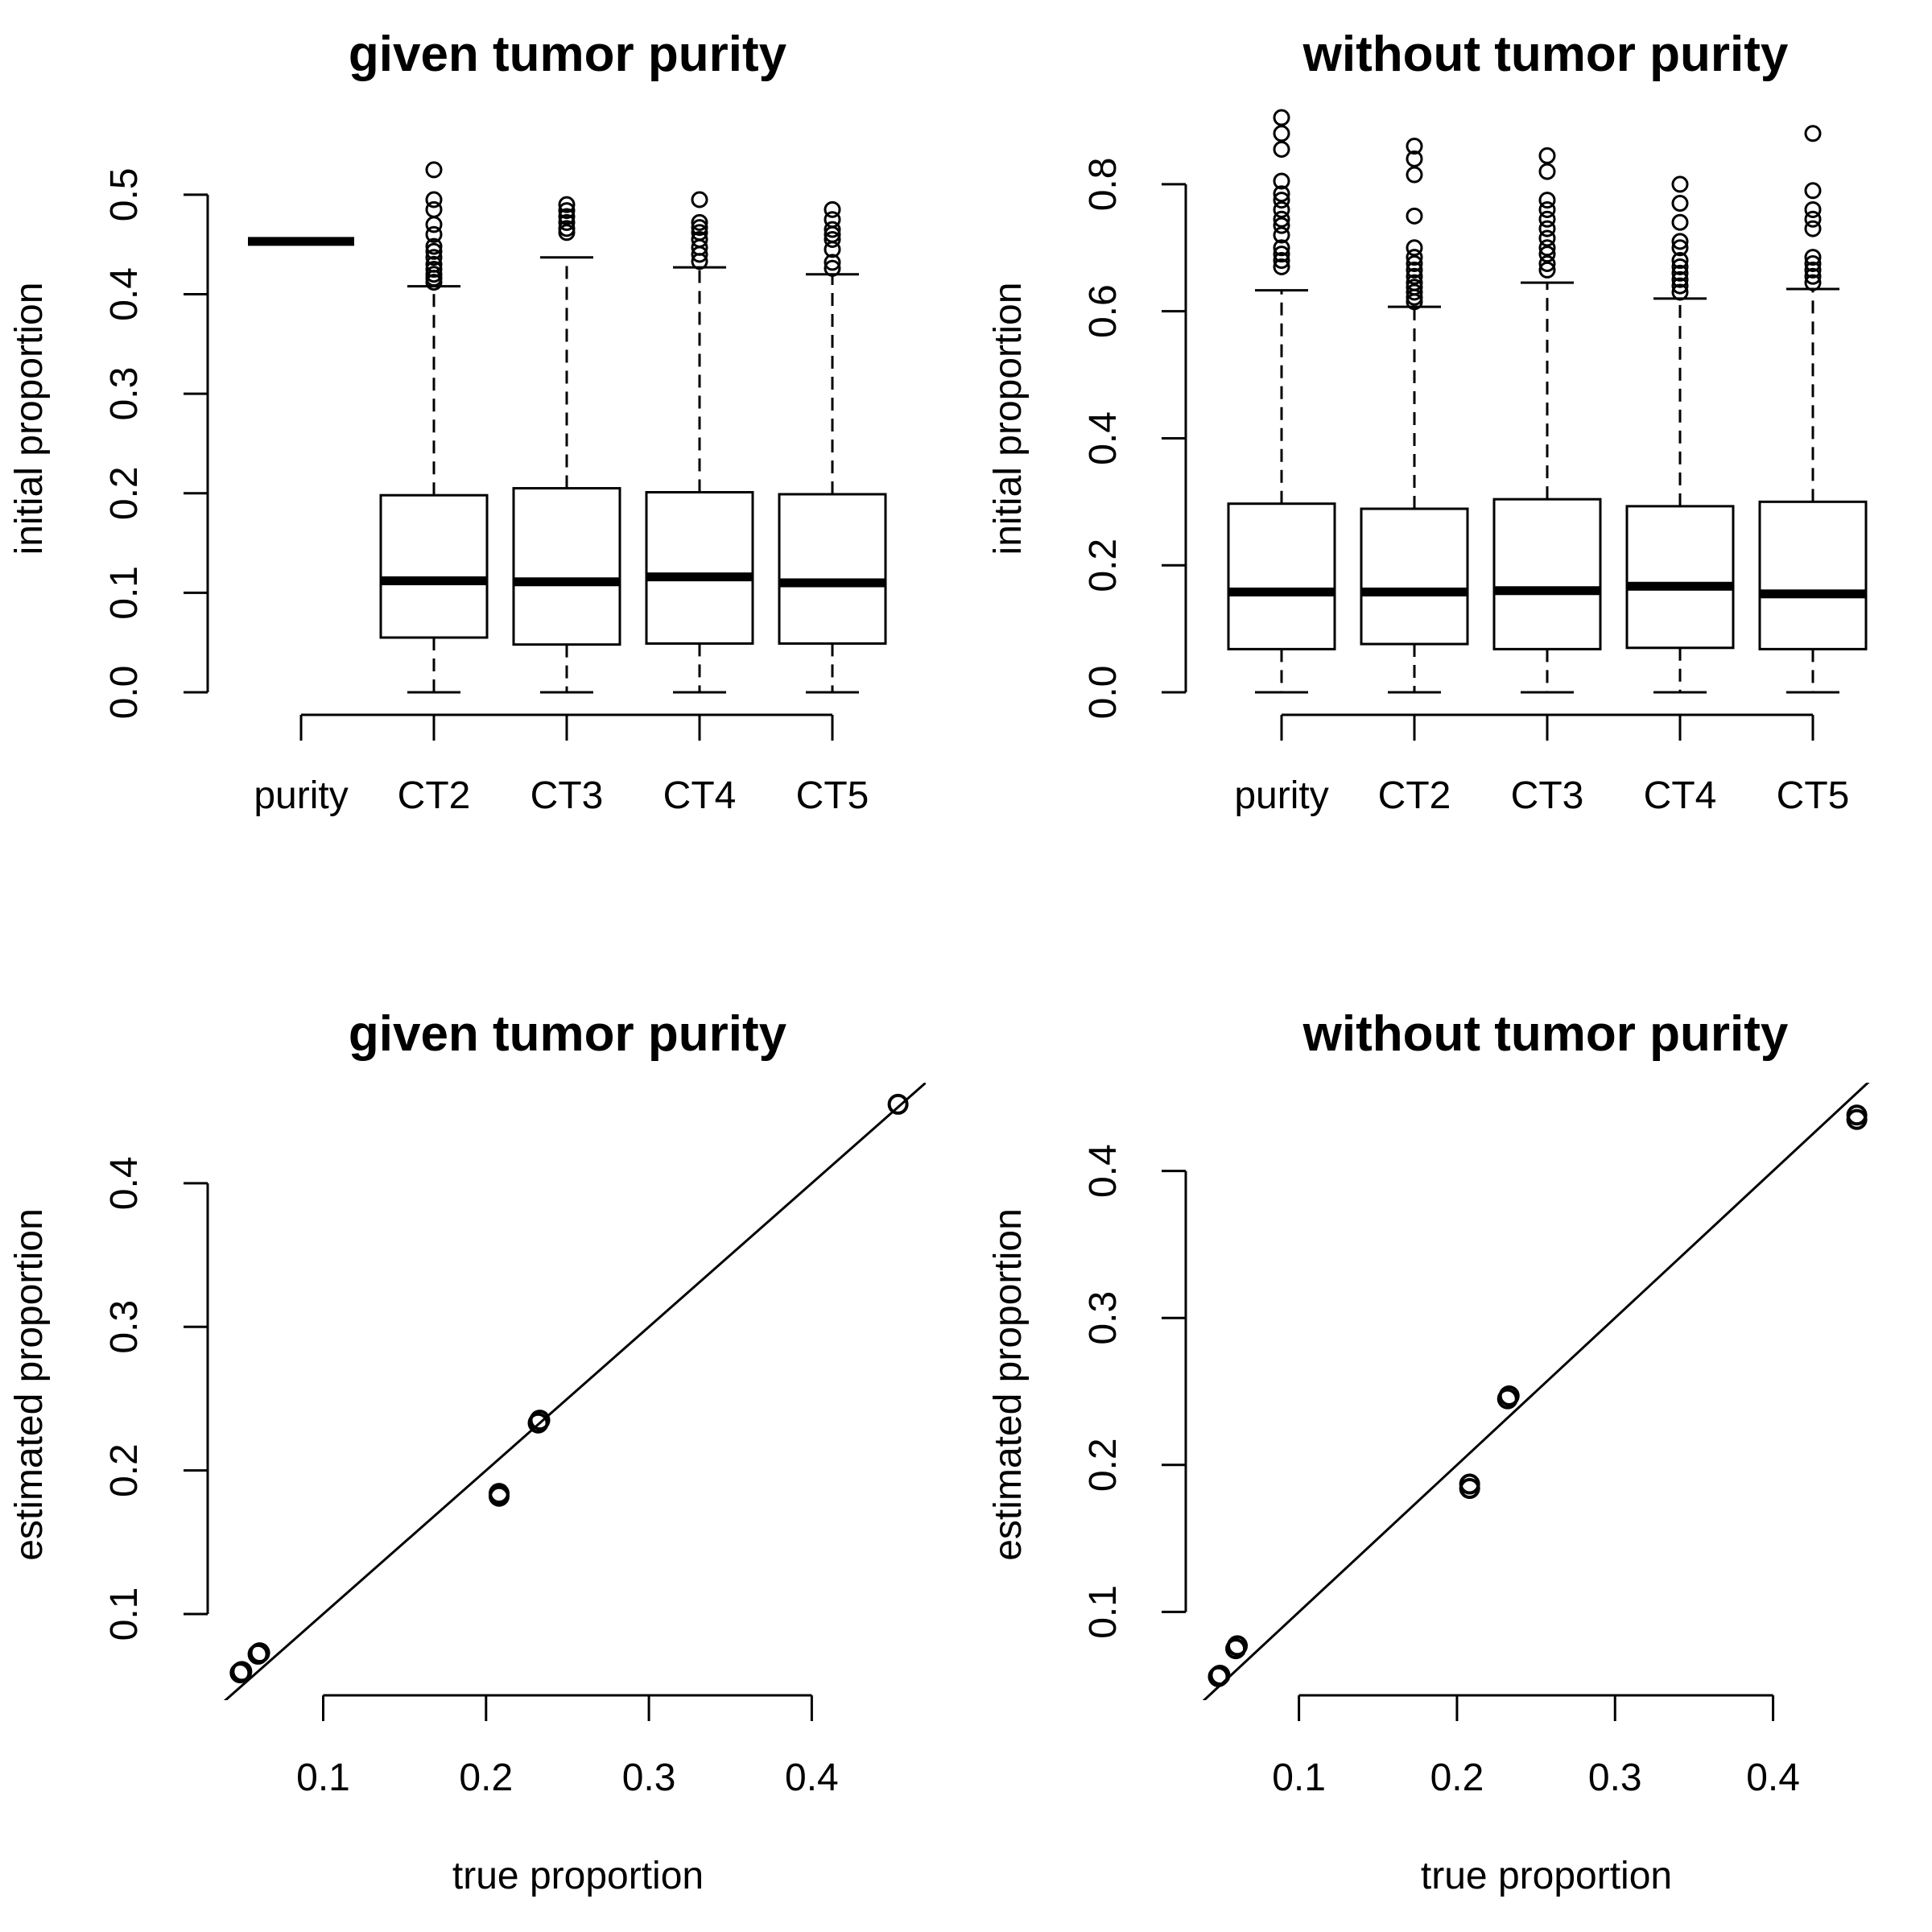 Image resolution: width=1932 pixels, height=1932 pixels. I want to click on chart-title: given tumor purity, so click(568, 54).